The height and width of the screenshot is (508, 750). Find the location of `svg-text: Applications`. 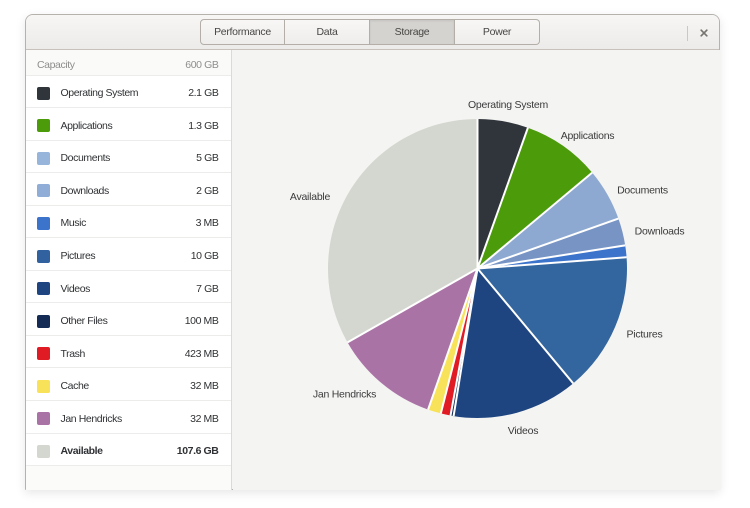

svg-text: Applications is located at coordinates (588, 136).